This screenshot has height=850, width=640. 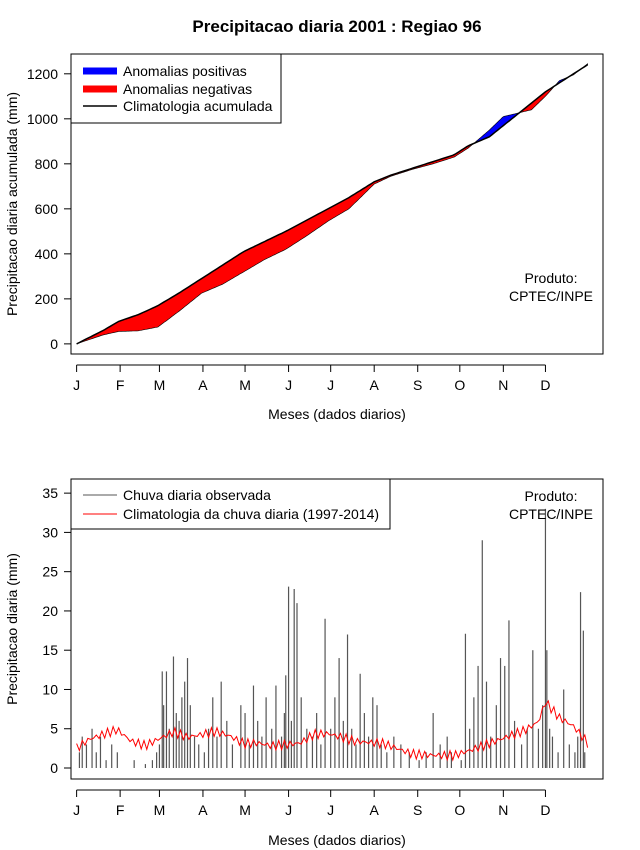 I want to click on top-ytick-label-1000: 1000, so click(x=42, y=119).